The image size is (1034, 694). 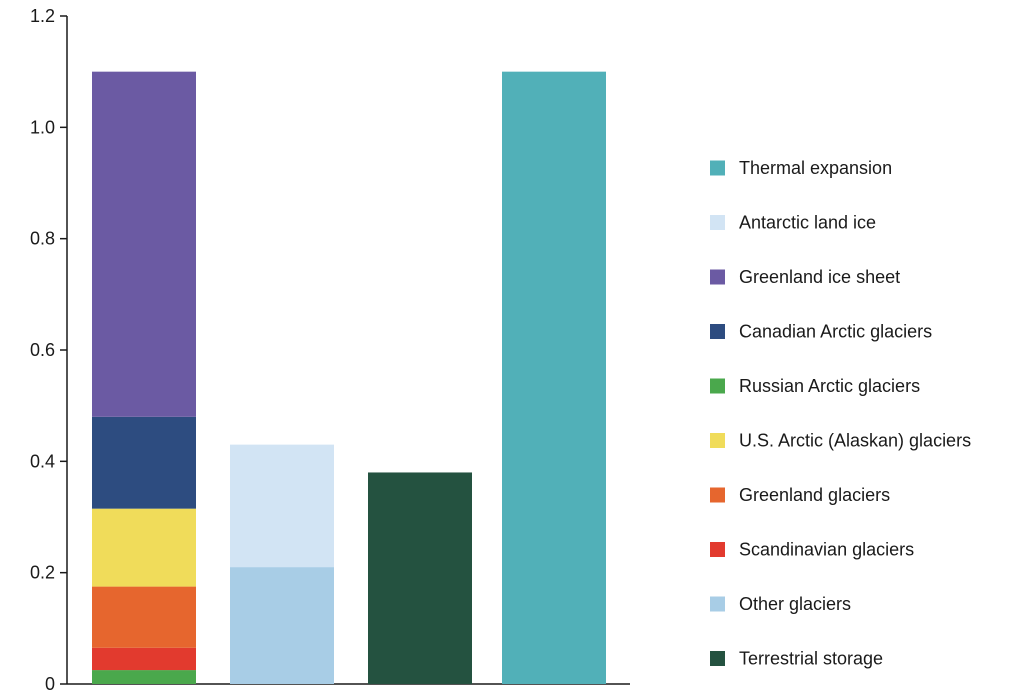 What do you see at coordinates (717, 277) in the screenshot?
I see `legend-swatch-greenland-ice-sheet` at bounding box center [717, 277].